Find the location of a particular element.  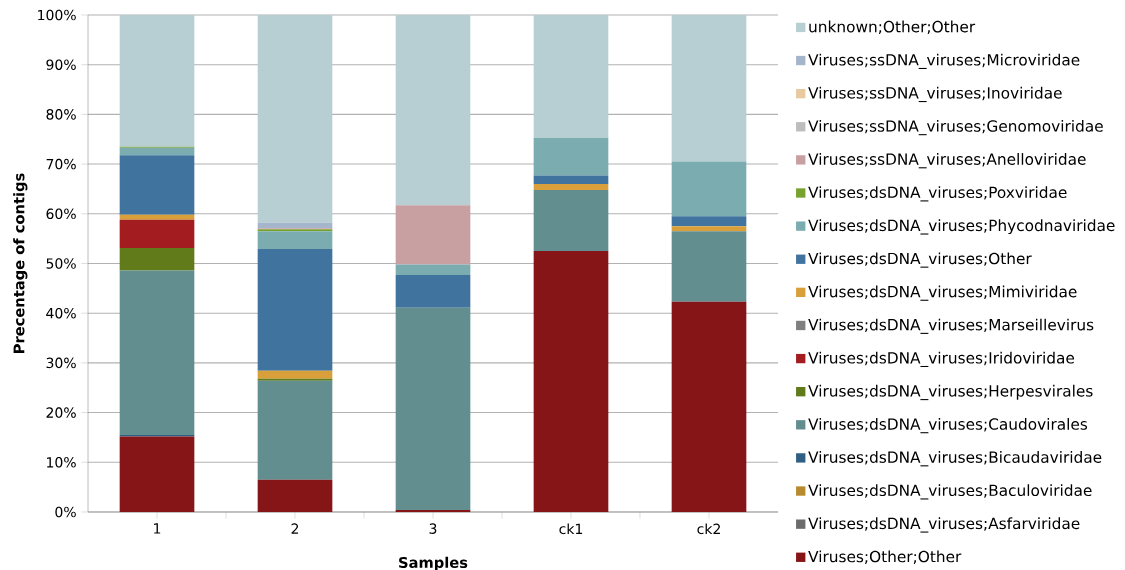

y-tick-label: 50% is located at coordinates (61, 263).